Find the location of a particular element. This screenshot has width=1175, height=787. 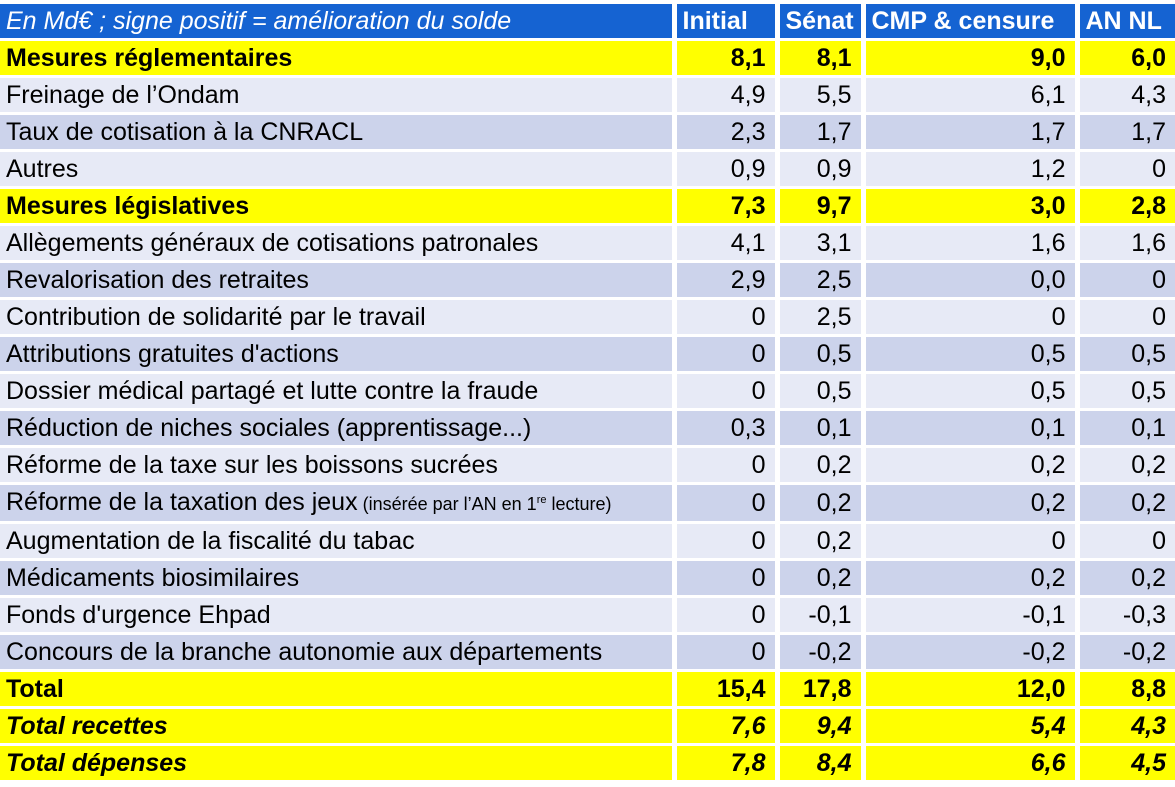

row-value: 4,9 is located at coordinates (724, 95).